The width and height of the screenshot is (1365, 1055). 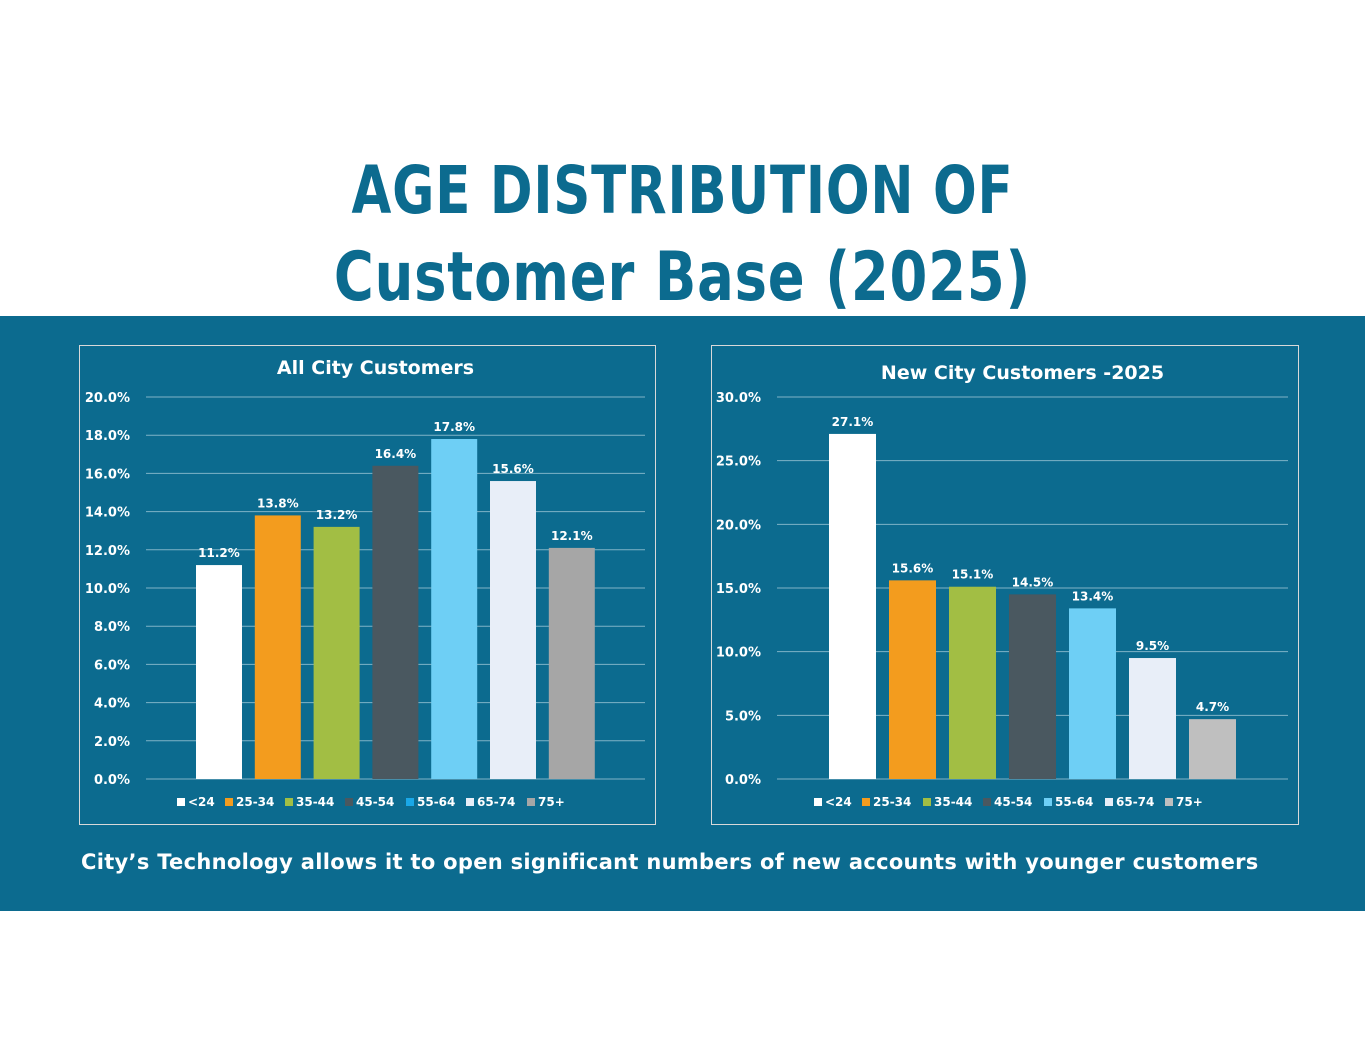 I want to click on page-title-line1: AGE DISTRIBUTION OF, so click(x=682, y=190).